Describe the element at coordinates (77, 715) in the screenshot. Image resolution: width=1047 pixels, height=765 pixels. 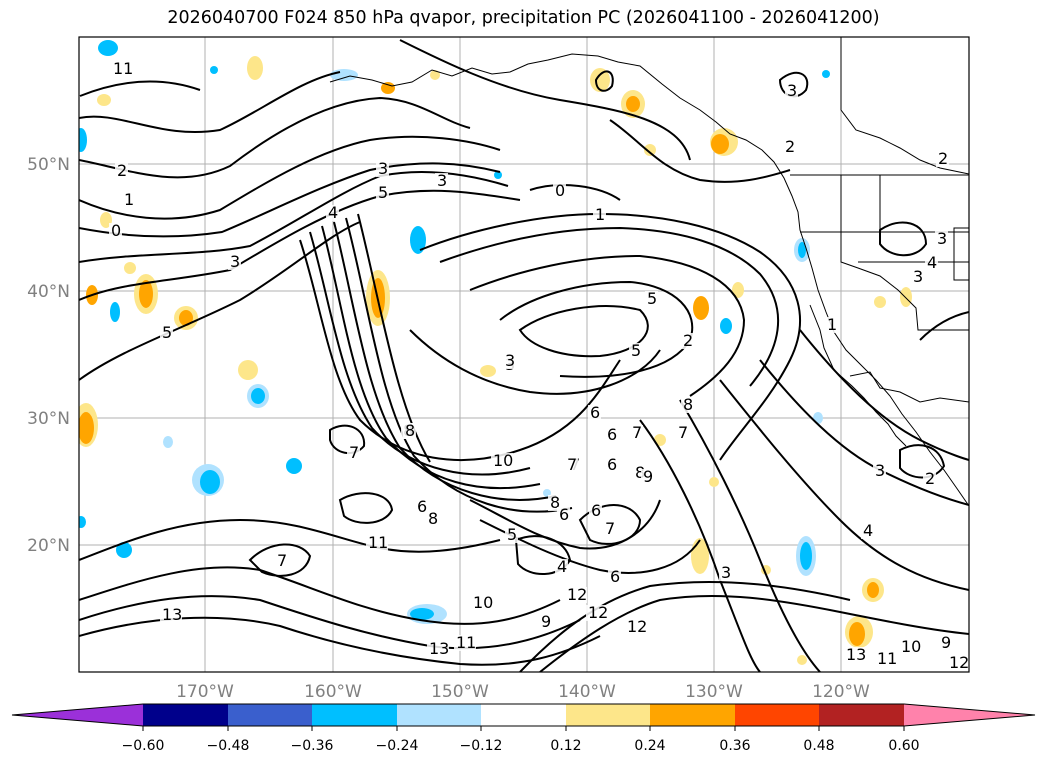
I see `colorbar-extend-low` at that location.